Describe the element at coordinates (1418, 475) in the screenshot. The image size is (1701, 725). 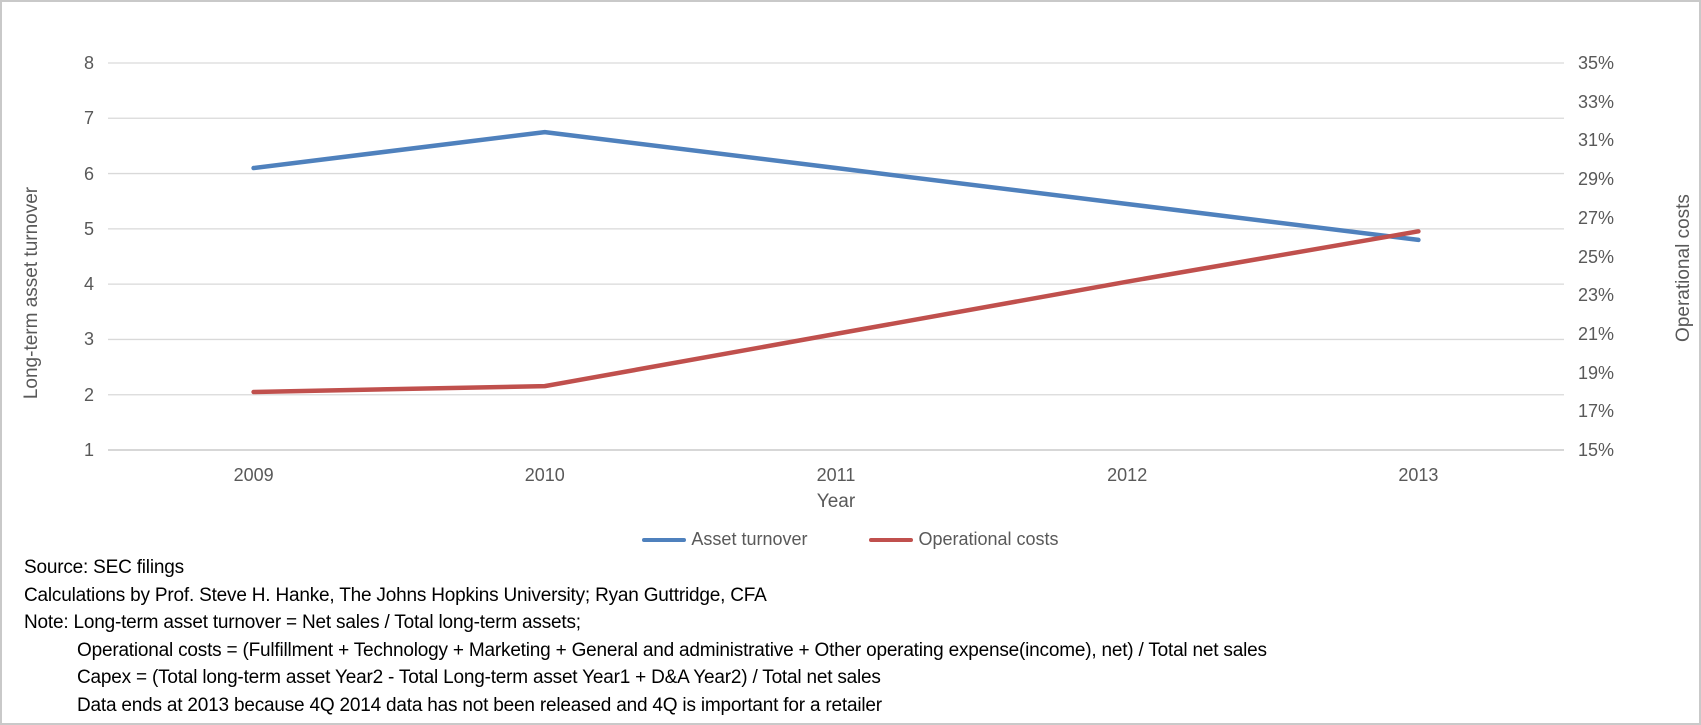
I see `x-axis-tick: 2013` at that location.